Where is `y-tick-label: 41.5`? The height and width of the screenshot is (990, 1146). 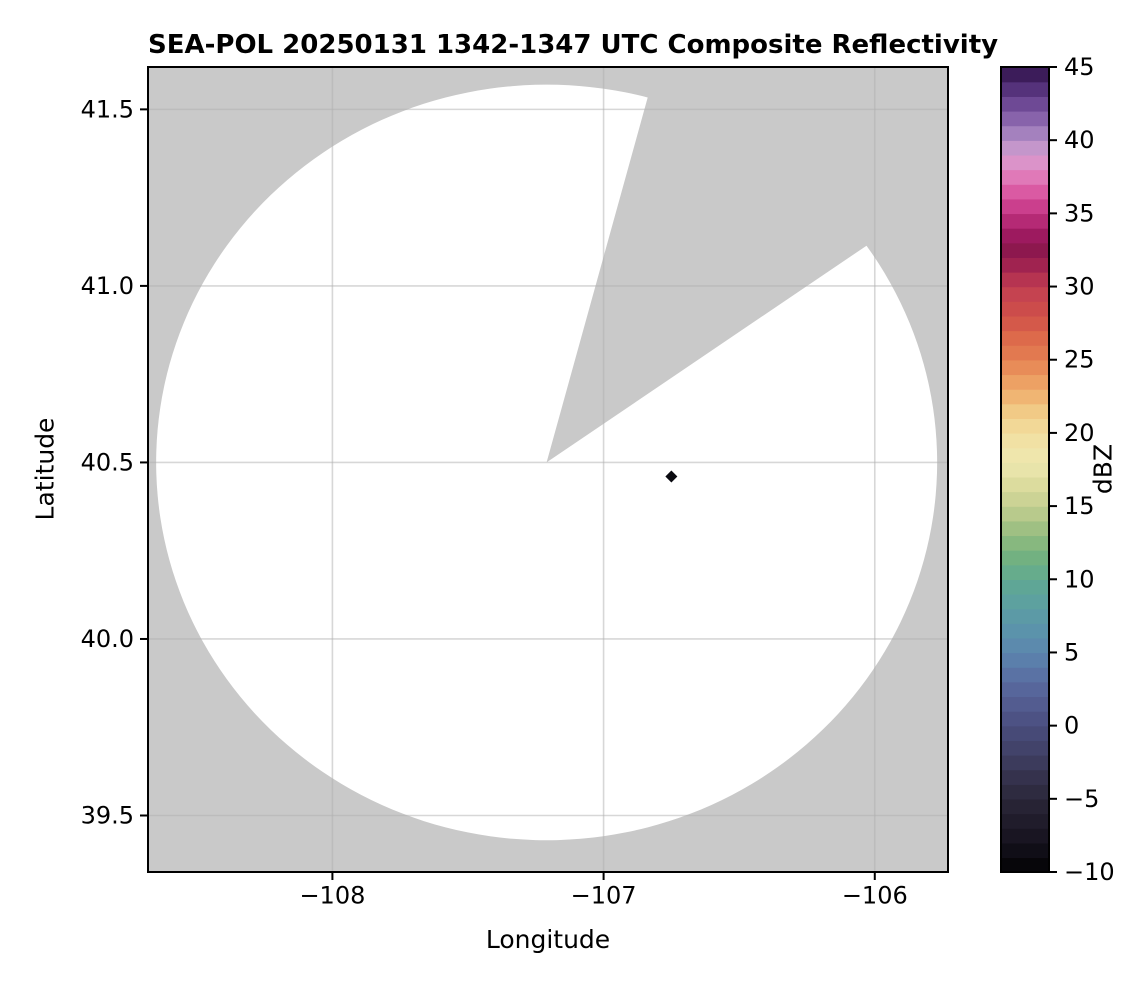 y-tick-label: 41.5 is located at coordinates (107, 109).